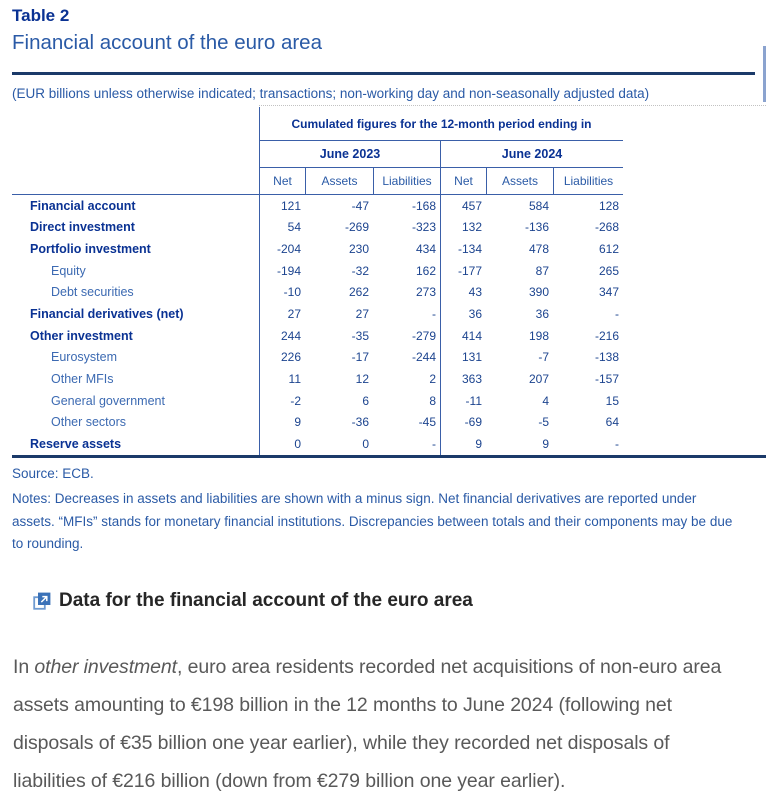  What do you see at coordinates (360, 335) in the screenshot?
I see `table-cell: -35` at bounding box center [360, 335].